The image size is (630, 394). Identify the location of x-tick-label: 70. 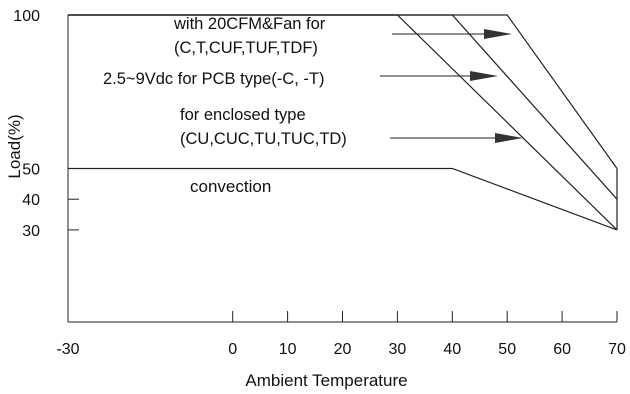
(617, 349).